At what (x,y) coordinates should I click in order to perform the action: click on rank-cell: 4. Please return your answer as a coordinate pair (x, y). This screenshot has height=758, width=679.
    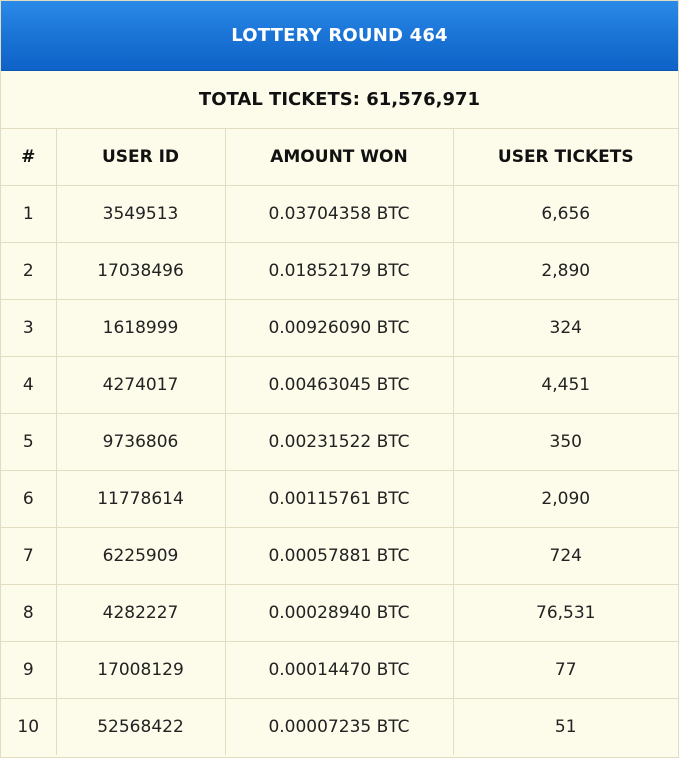
    Looking at the image, I should click on (29, 385).